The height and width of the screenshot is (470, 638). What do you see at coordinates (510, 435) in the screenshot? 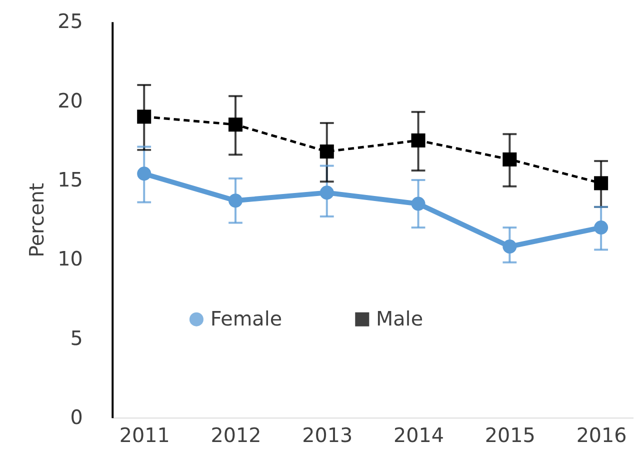
I see `x-tick-label: 2015` at bounding box center [510, 435].